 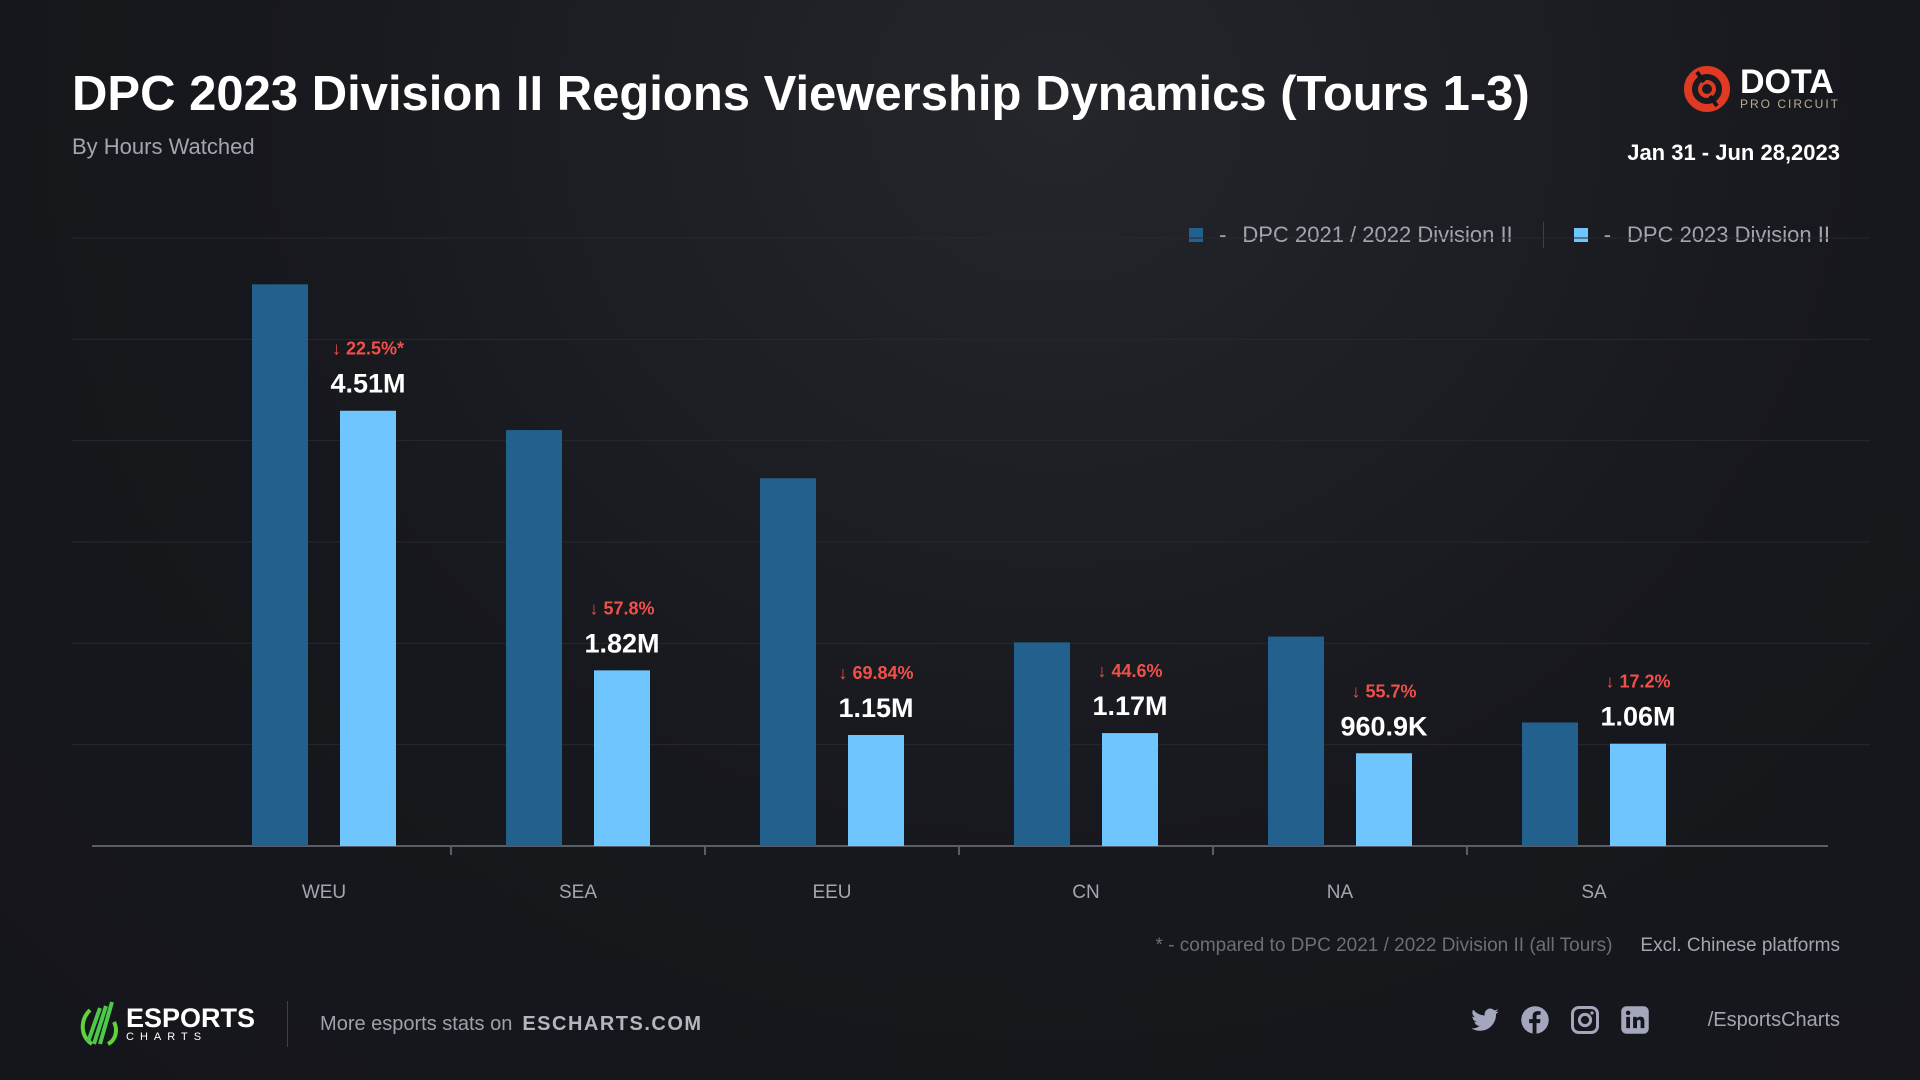 What do you see at coordinates (1384, 726) in the screenshot?
I see `value-label: 960.9K` at bounding box center [1384, 726].